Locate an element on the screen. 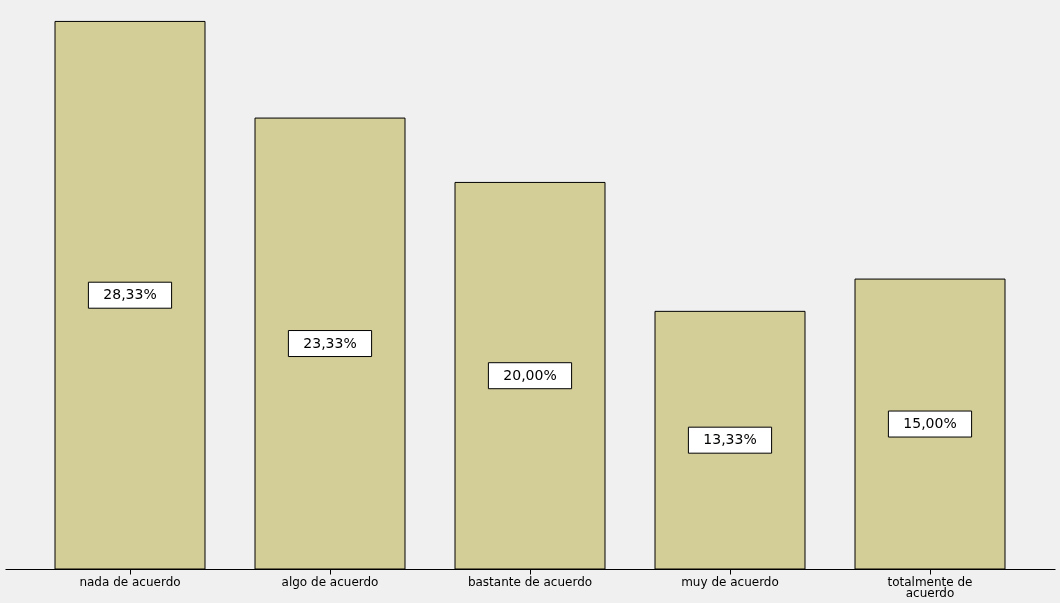  data-label: 28,33% is located at coordinates (130, 294).